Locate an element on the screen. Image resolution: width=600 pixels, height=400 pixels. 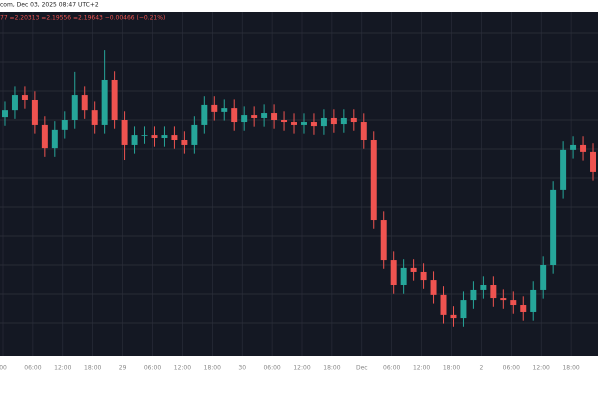
x-tick-label: 00 is located at coordinates (3, 368).